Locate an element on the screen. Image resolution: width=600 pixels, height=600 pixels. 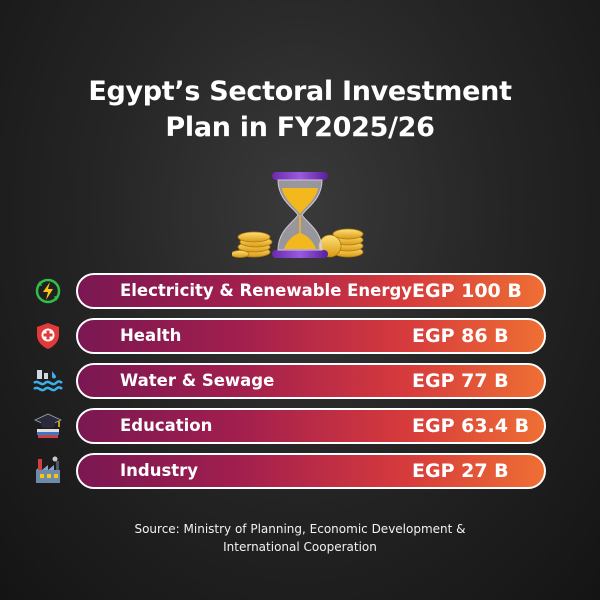
sector-label: Industry is located at coordinates (159, 470).